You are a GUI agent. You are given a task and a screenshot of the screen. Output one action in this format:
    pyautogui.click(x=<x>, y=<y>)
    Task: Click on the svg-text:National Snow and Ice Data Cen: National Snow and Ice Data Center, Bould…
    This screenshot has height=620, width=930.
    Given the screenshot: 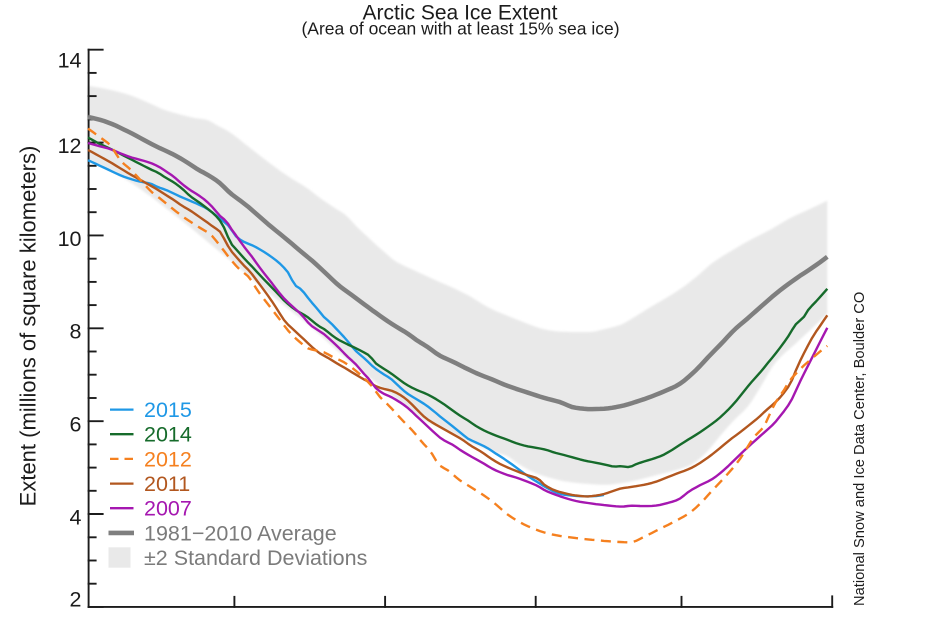 What is the action you would take?
    pyautogui.click(x=860, y=449)
    